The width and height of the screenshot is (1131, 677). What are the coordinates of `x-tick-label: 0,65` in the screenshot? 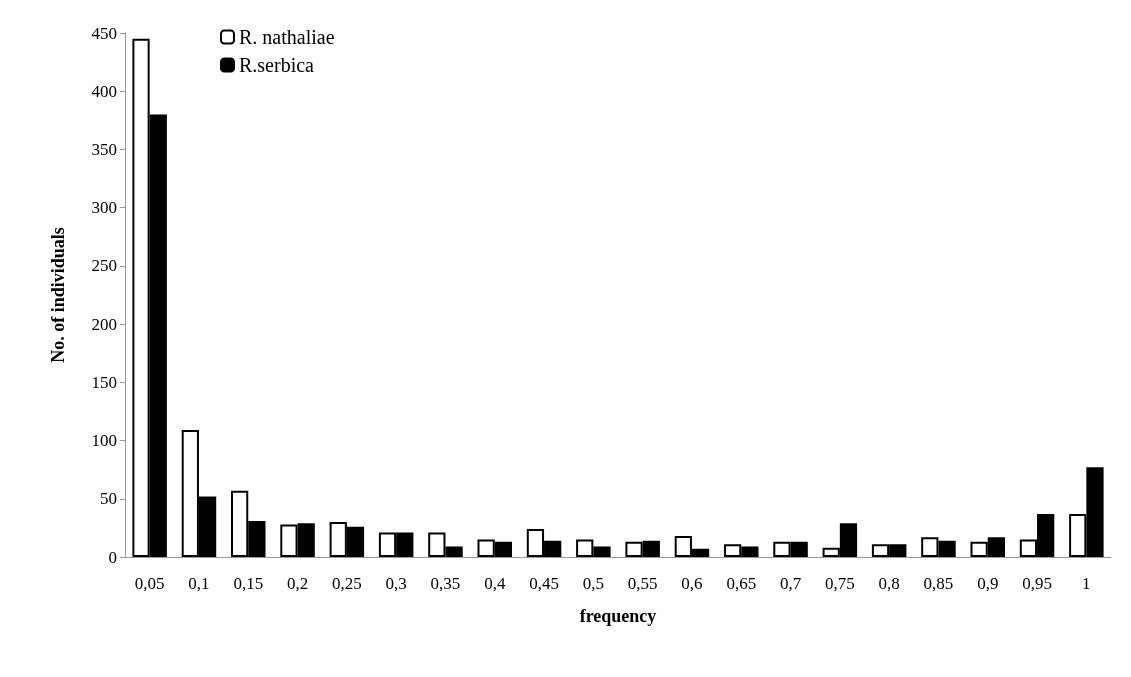 It's located at (741, 583).